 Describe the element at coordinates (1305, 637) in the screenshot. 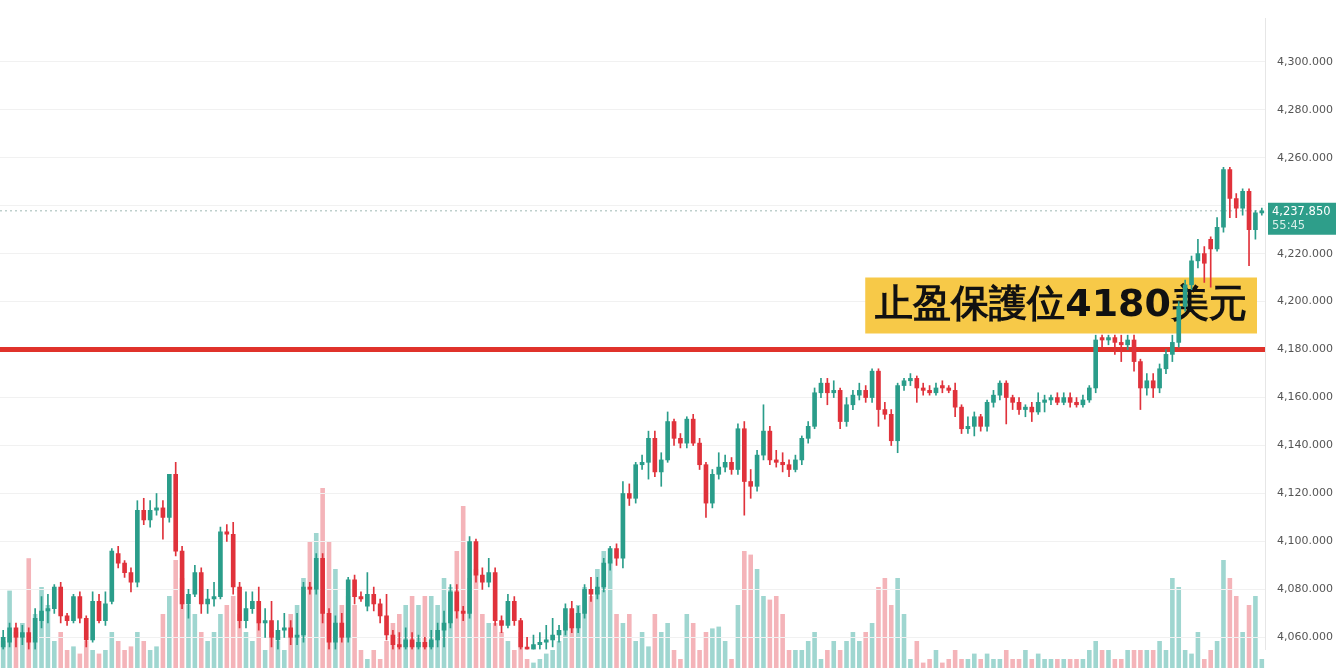

I see `y-tick-label: 4,060.000` at that location.